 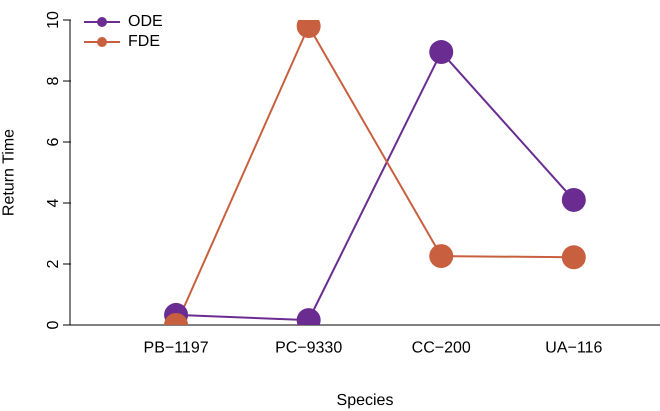 What do you see at coordinates (365, 400) in the screenshot?
I see `x-axis-title: Species` at bounding box center [365, 400].